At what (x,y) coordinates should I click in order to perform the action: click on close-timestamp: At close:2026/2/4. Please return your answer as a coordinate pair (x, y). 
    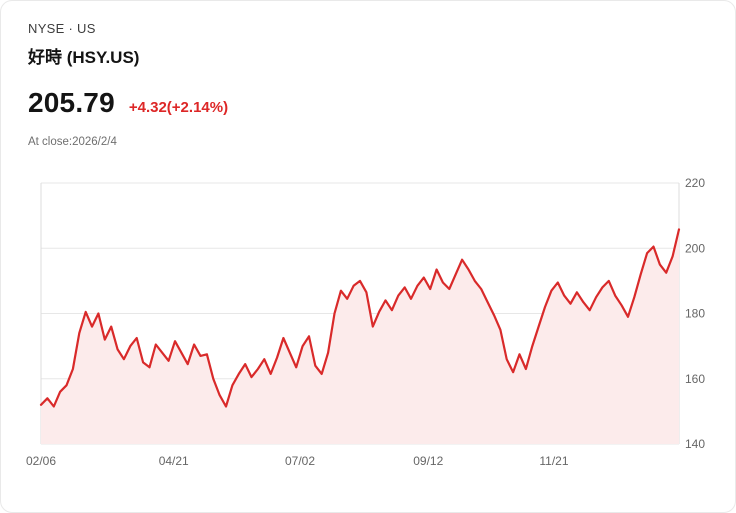
    Looking at the image, I should click on (72, 142).